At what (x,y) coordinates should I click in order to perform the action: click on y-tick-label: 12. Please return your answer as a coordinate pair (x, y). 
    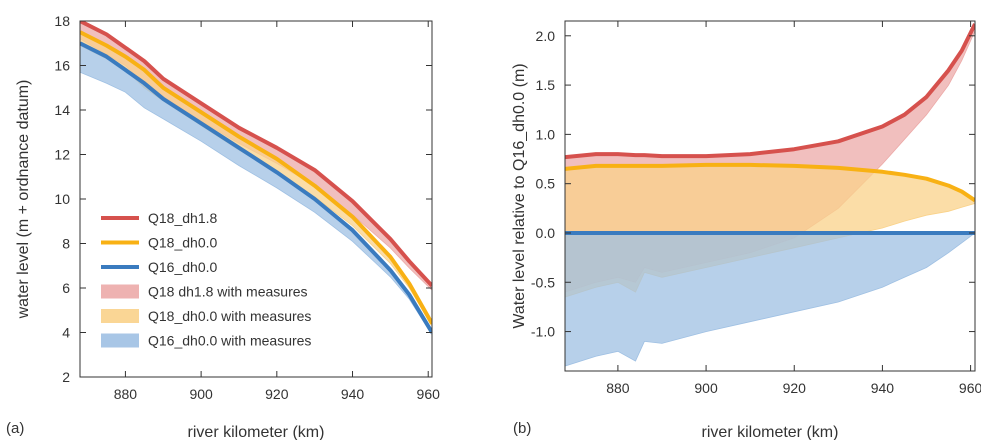
    Looking at the image, I should click on (62, 155).